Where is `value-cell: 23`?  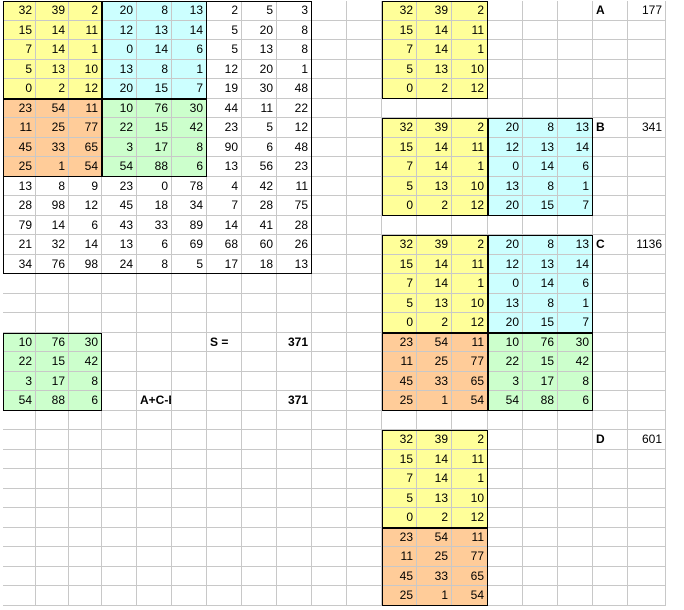 value-cell: 23 is located at coordinates (399, 342).